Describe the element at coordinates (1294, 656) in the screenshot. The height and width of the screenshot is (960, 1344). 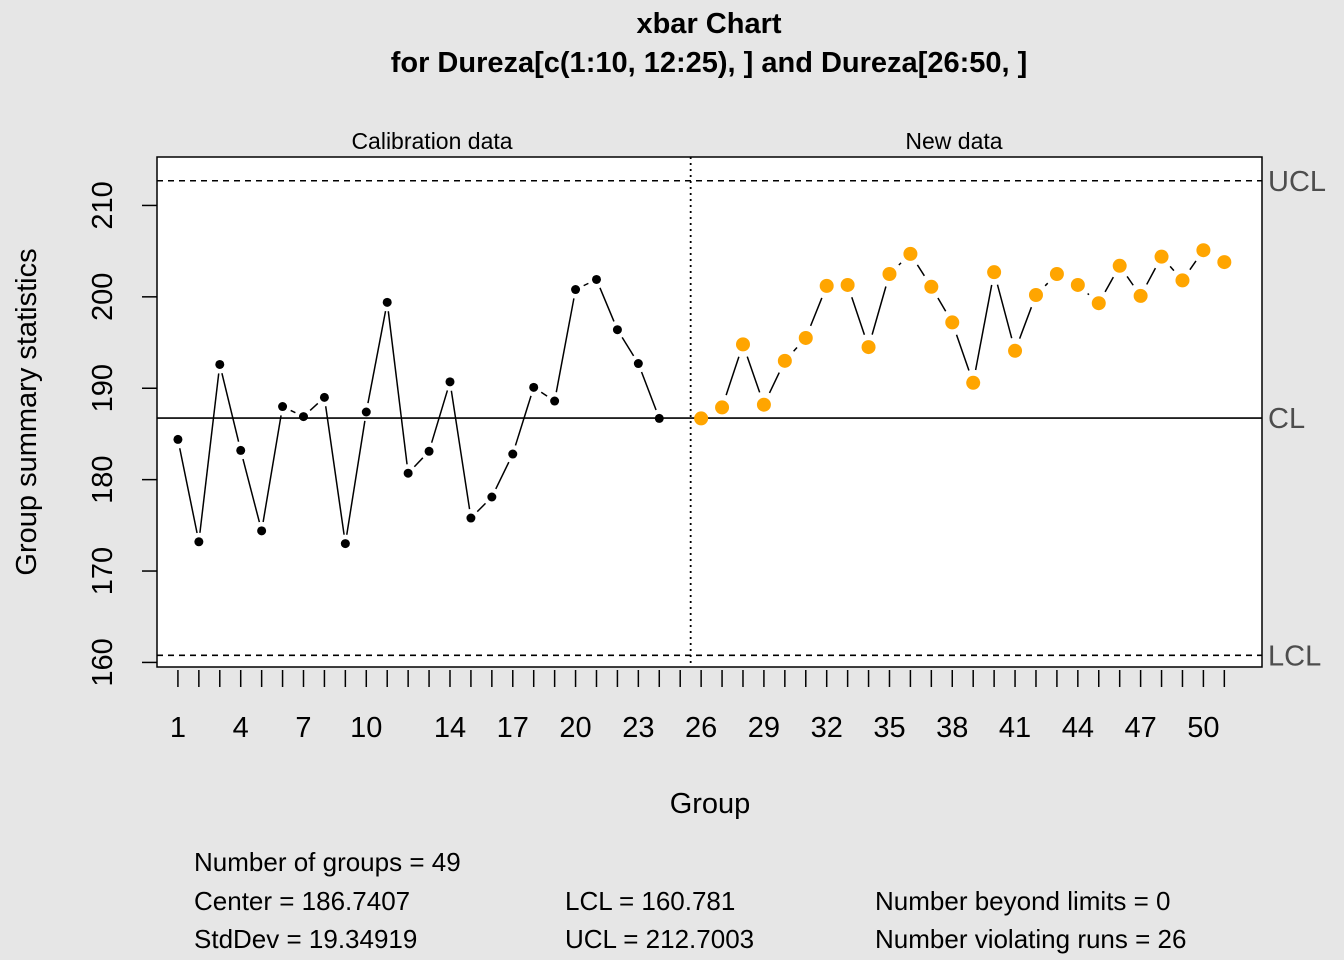
I see `limit-label-lcl: LCL` at that location.